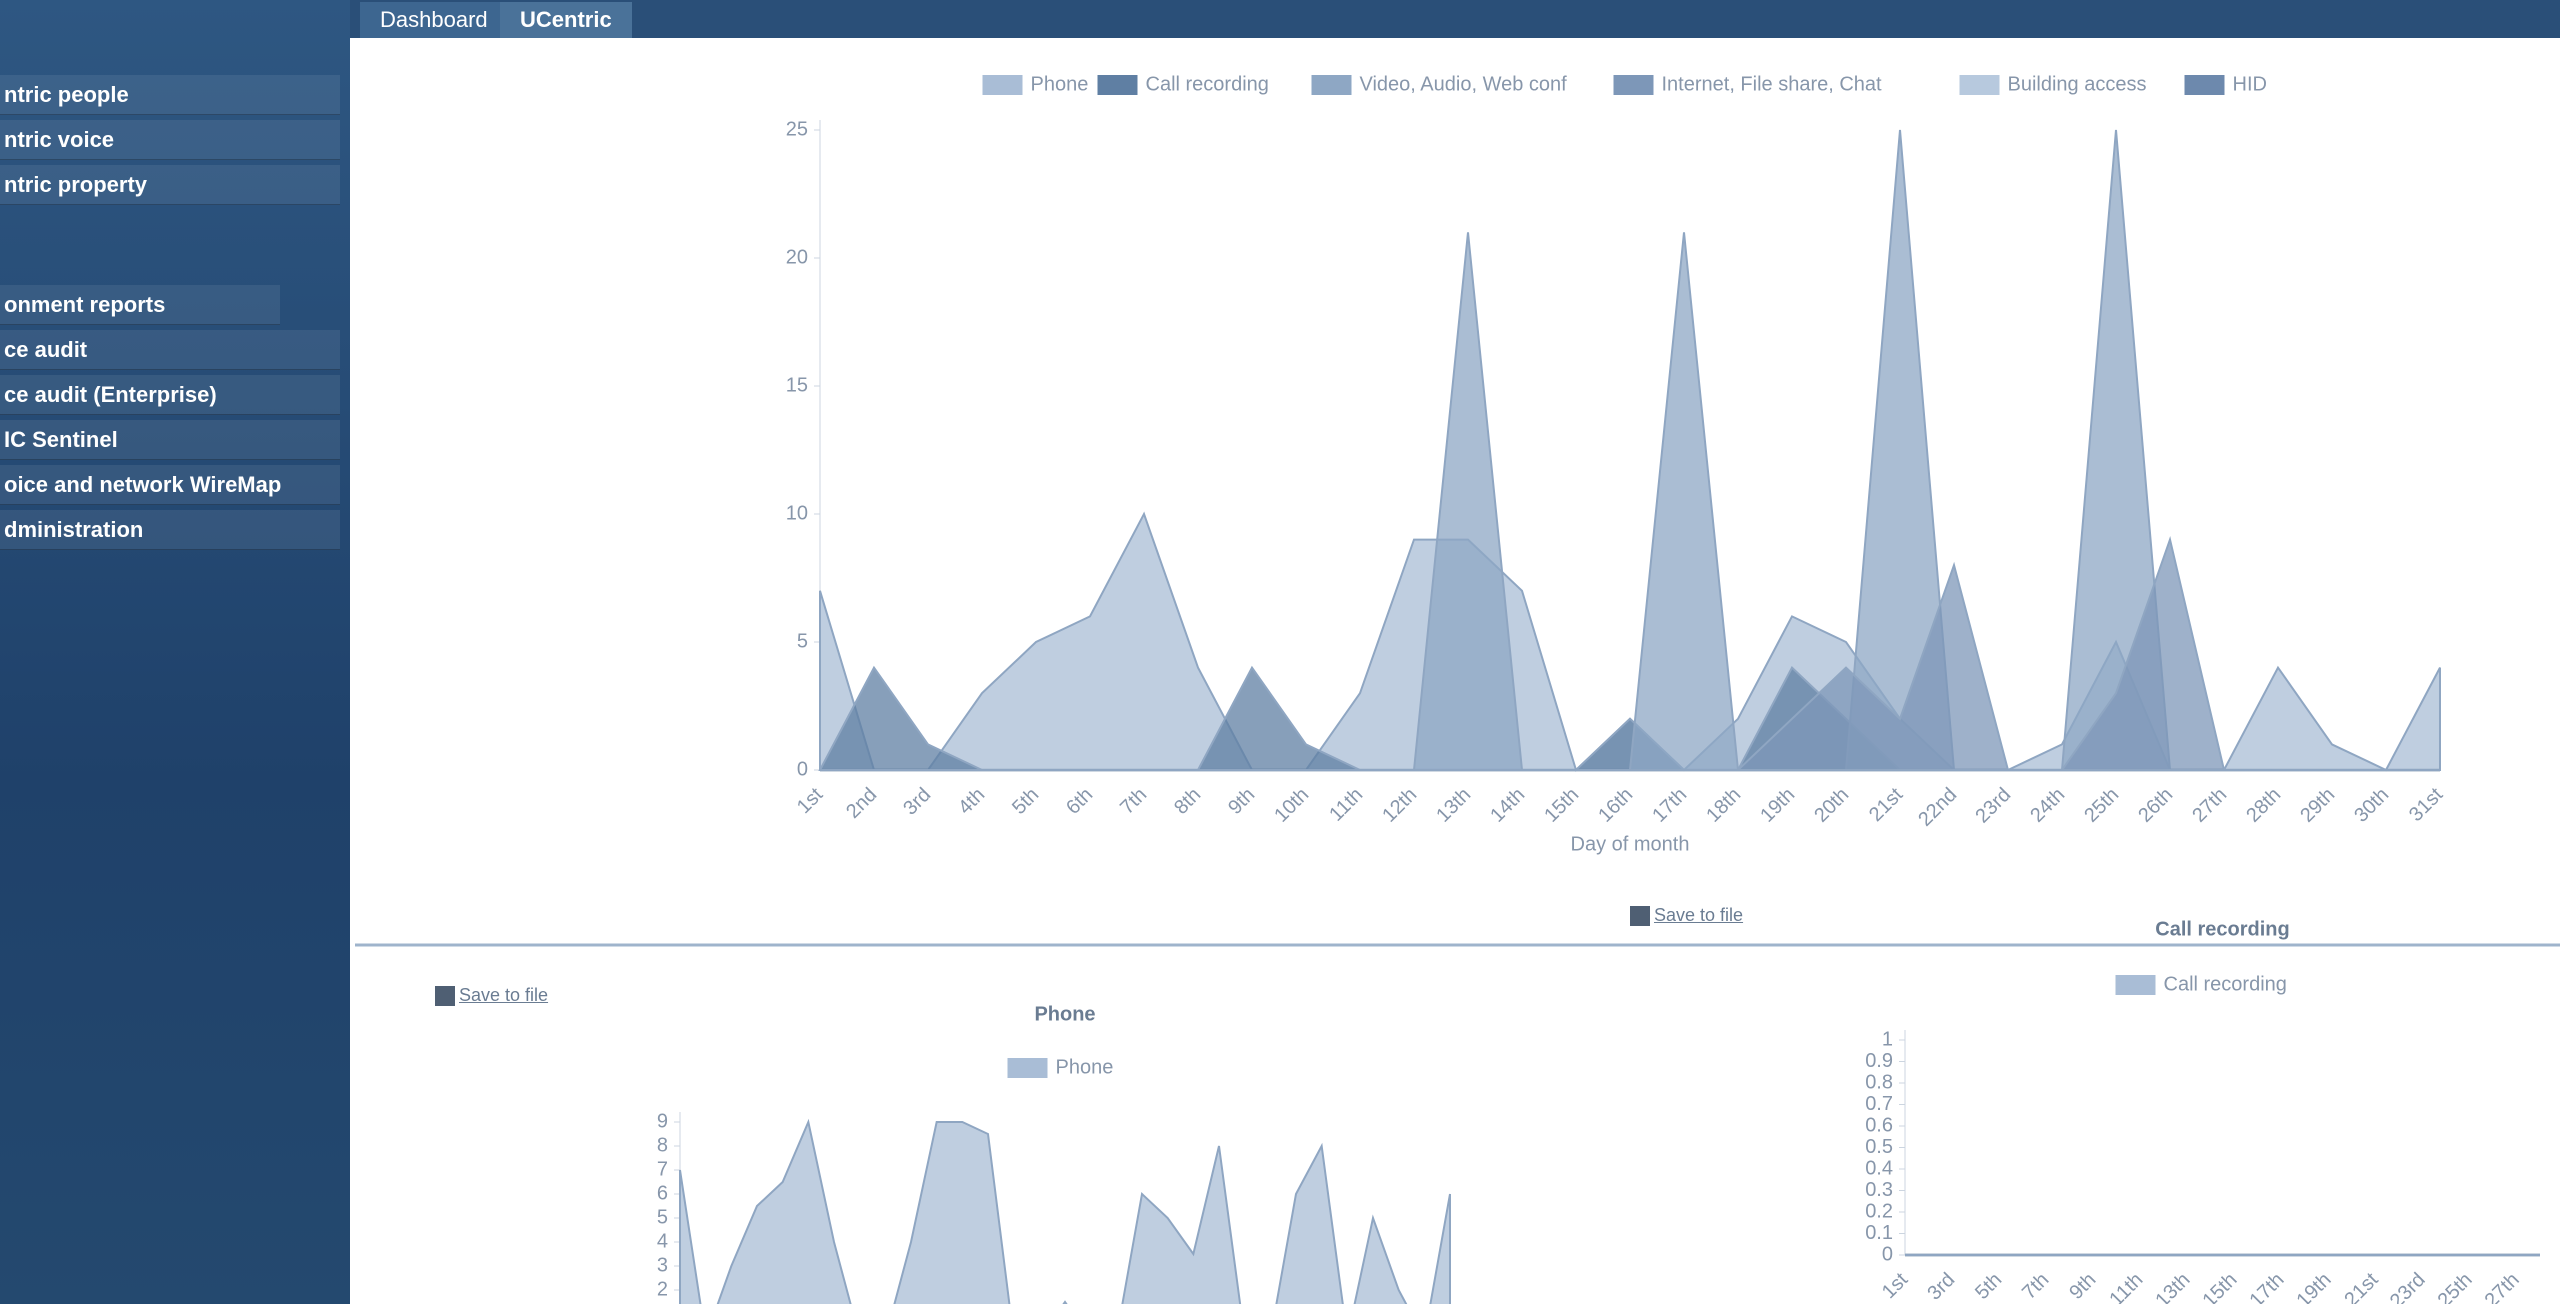 This screenshot has height=1304, width=2560. What do you see at coordinates (1879, 1061) in the screenshot?
I see `y-tick-label: 0.9` at bounding box center [1879, 1061].